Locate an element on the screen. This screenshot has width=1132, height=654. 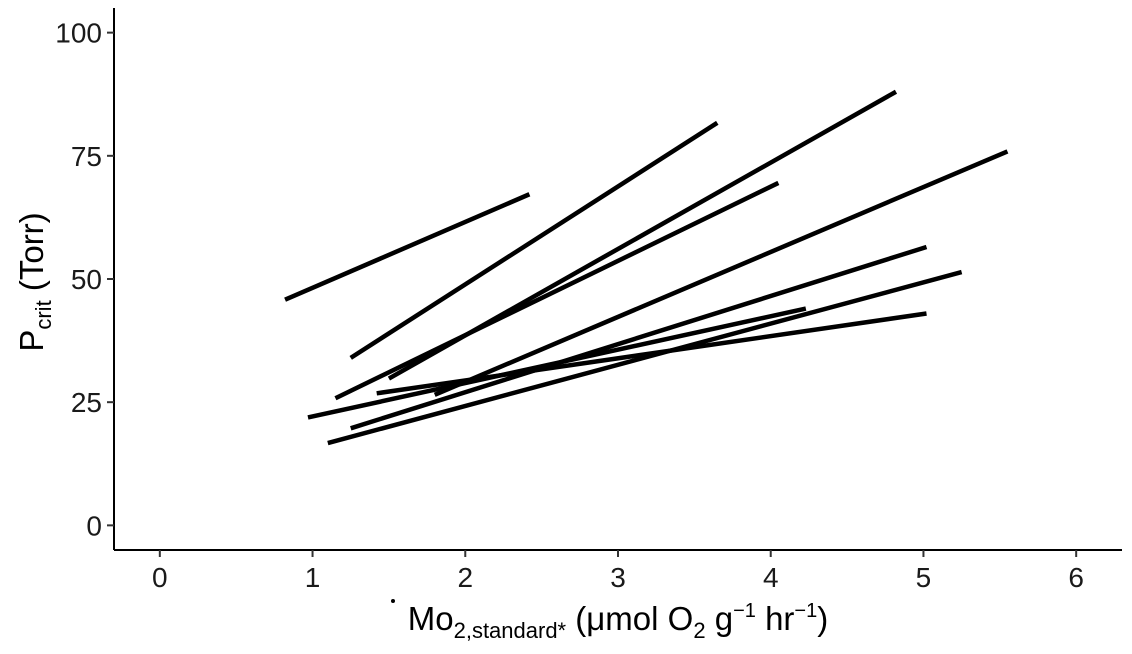
y-axis-title-base: P is located at coordinates (31, 341).